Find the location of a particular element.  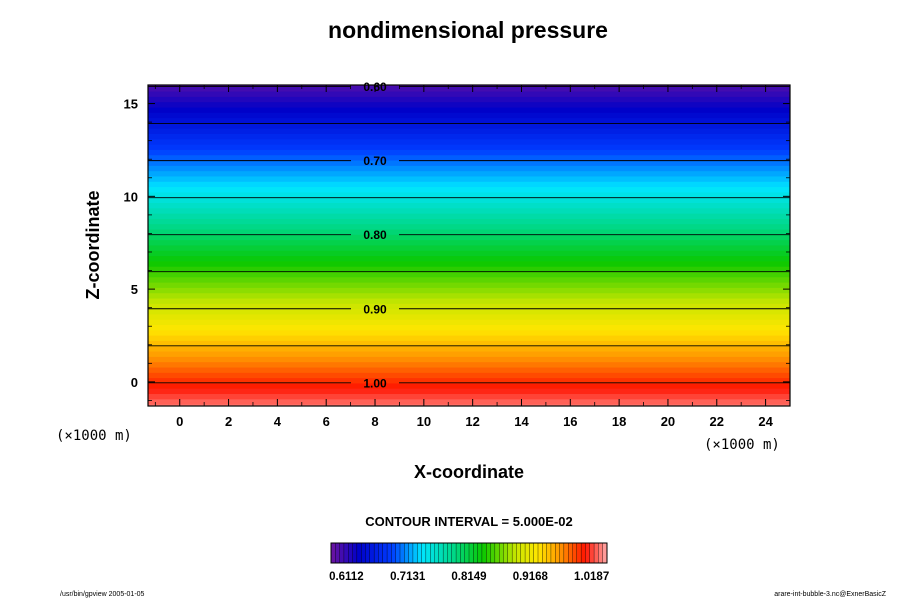

y-tick-label: 5 is located at coordinates (134, 289).